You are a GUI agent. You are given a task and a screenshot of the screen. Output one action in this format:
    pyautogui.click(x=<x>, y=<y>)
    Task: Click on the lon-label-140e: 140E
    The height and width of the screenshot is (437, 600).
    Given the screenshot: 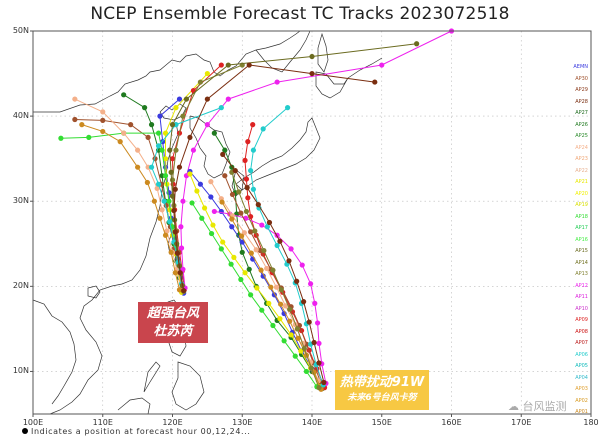 What is the action you would take?
    pyautogui.click(x=312, y=422)
    